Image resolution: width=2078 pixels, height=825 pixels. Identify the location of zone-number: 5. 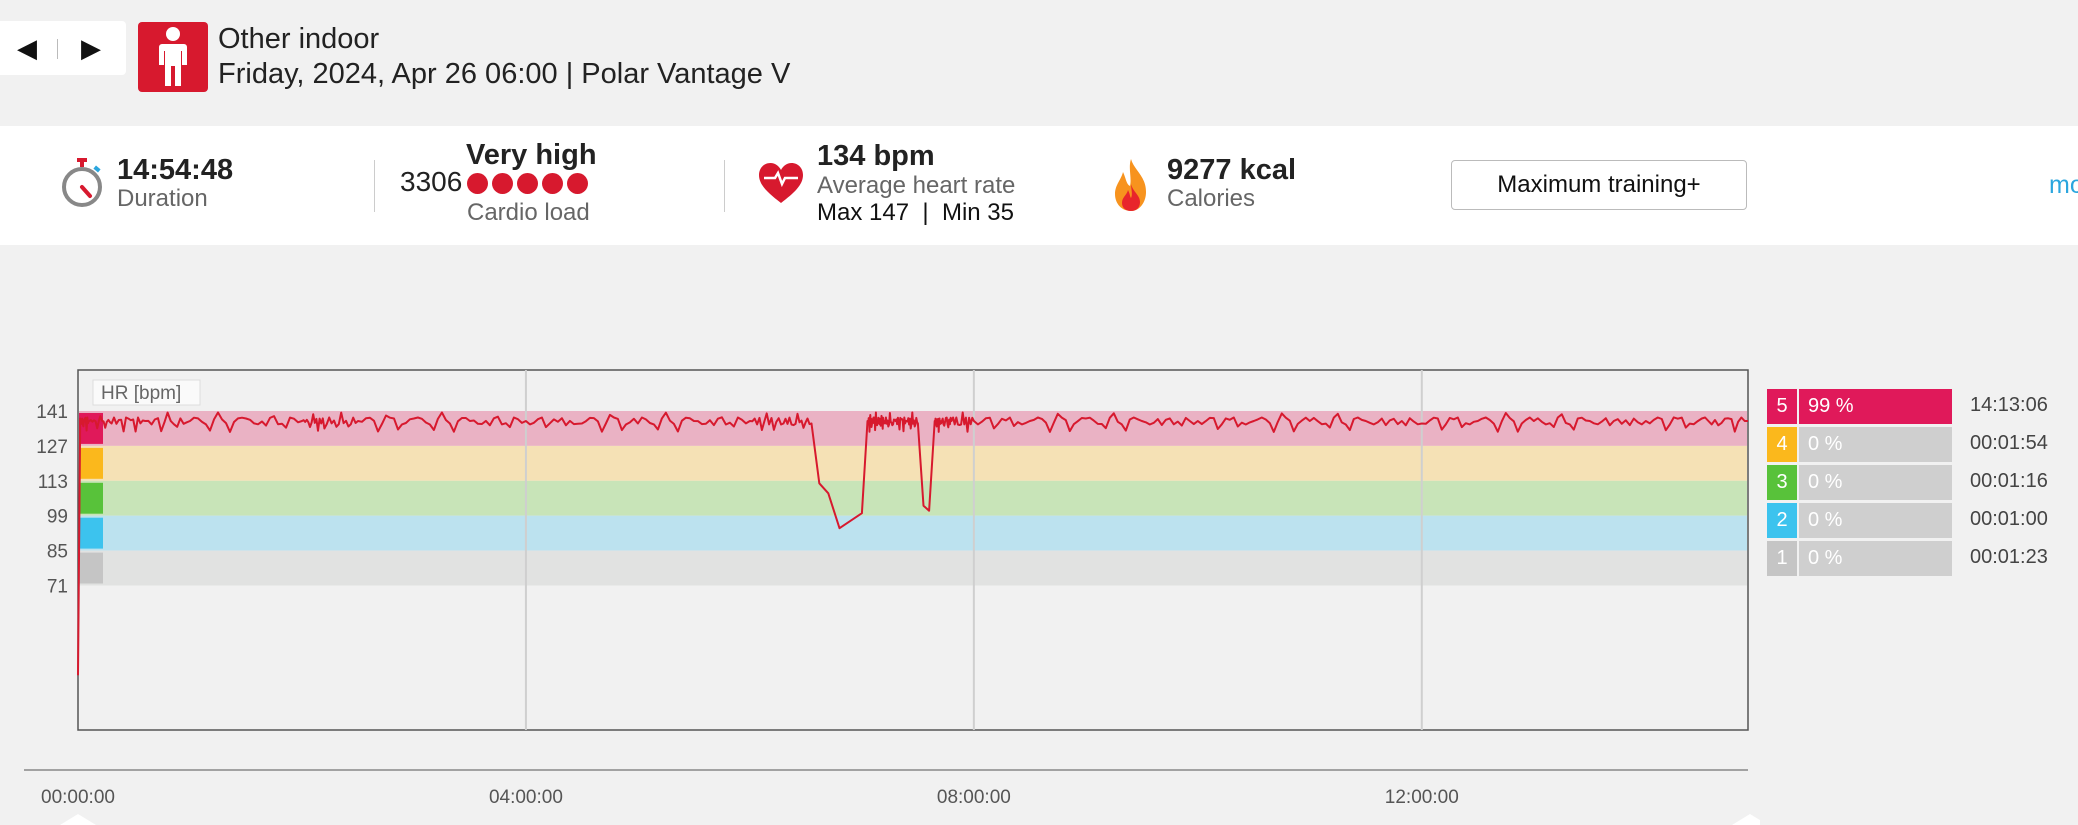
(1782, 406).